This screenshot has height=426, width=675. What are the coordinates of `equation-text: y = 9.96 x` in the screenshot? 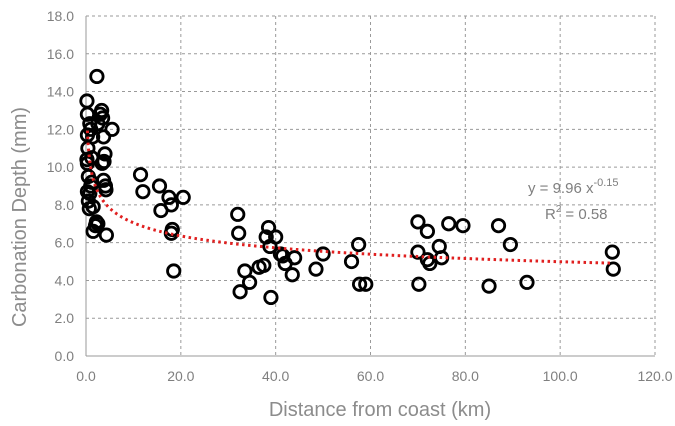 It's located at (561, 188).